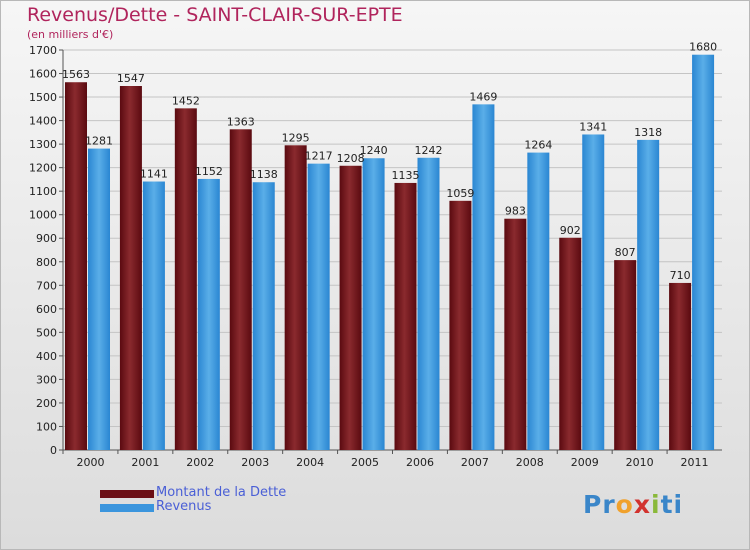 Image resolution: width=750 pixels, height=550 pixels. I want to click on data-label-revenus-2006: 1242, so click(429, 150).